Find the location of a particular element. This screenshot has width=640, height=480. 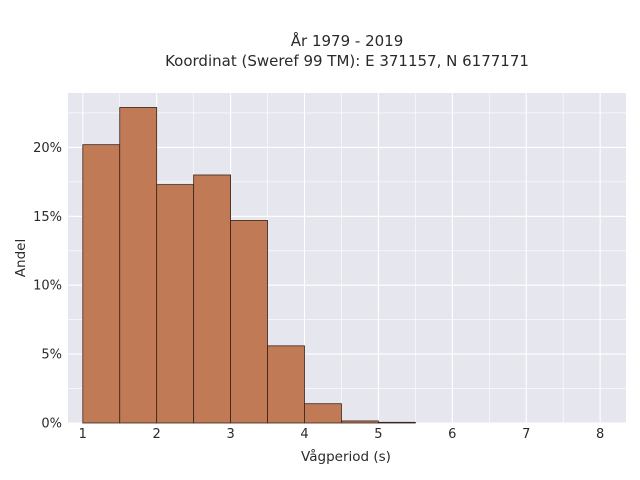

x-tick-label: 3 is located at coordinates (230, 434).